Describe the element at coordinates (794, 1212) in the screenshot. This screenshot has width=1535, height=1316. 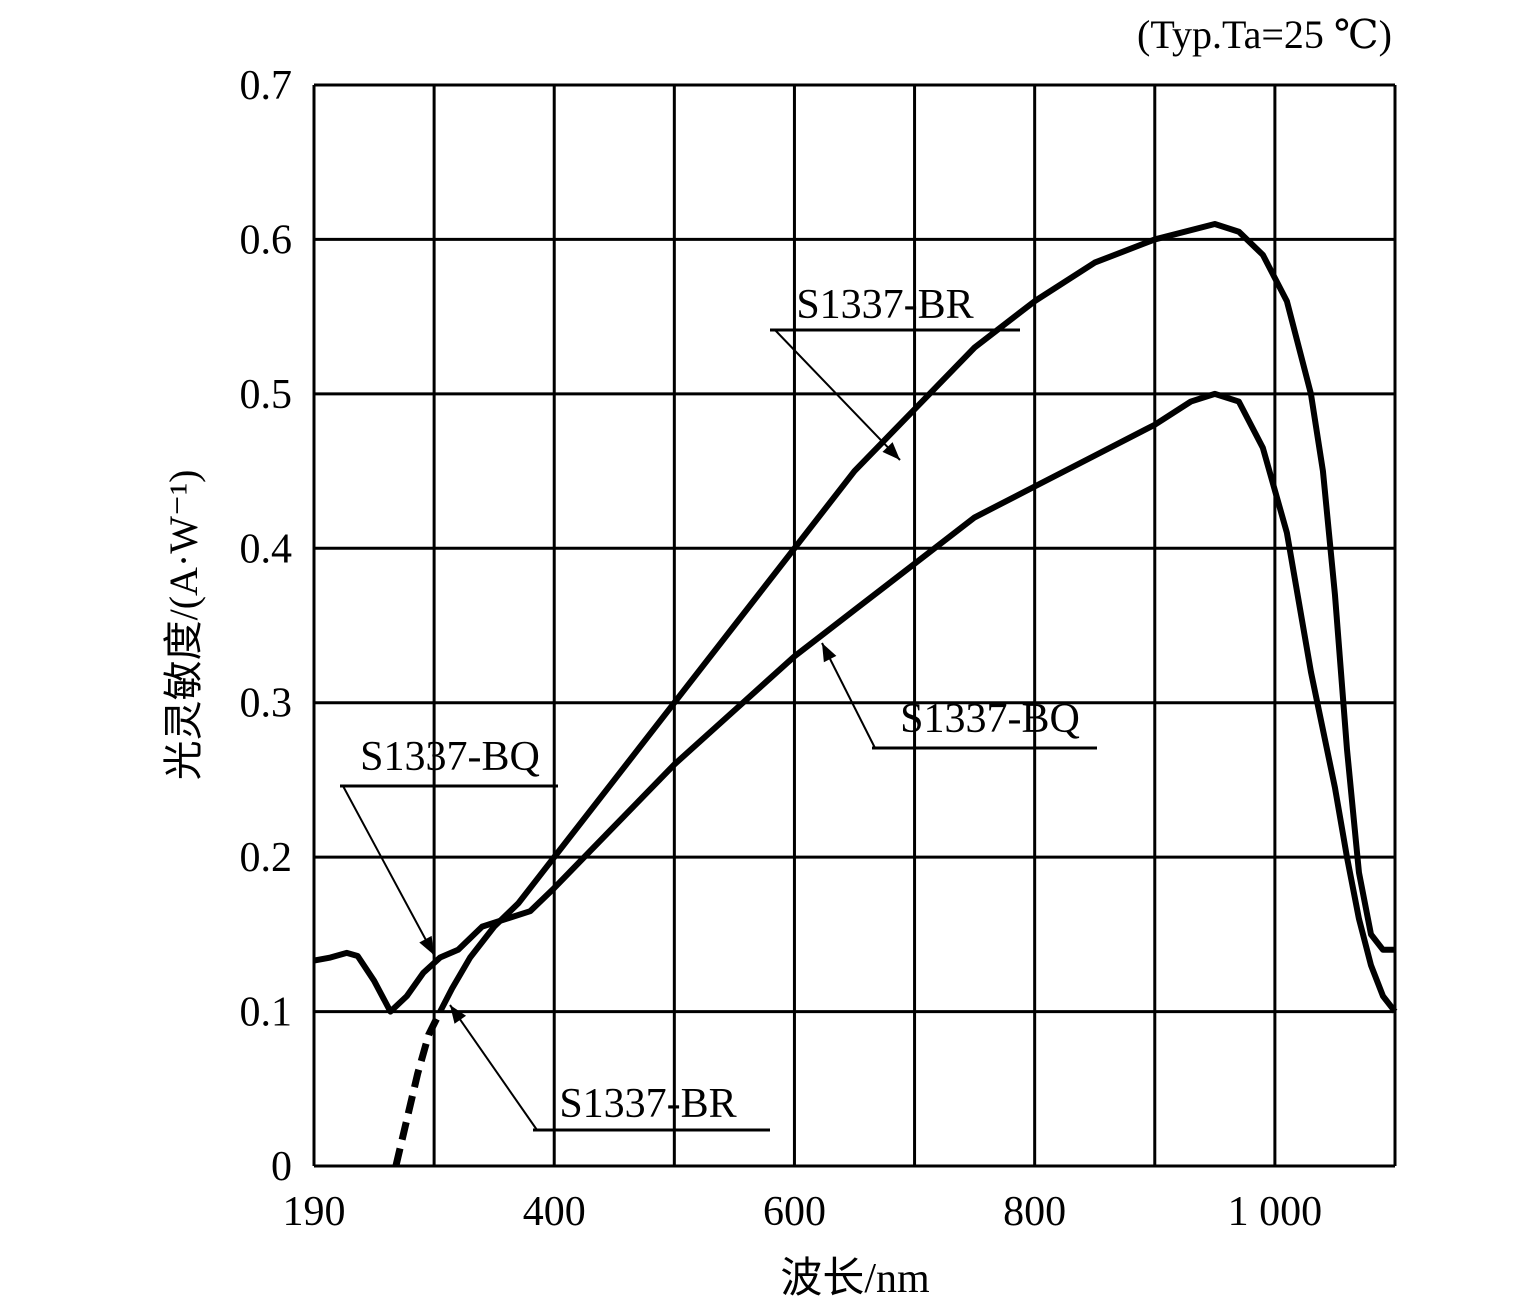
I see `x-tick-label: 600` at that location.